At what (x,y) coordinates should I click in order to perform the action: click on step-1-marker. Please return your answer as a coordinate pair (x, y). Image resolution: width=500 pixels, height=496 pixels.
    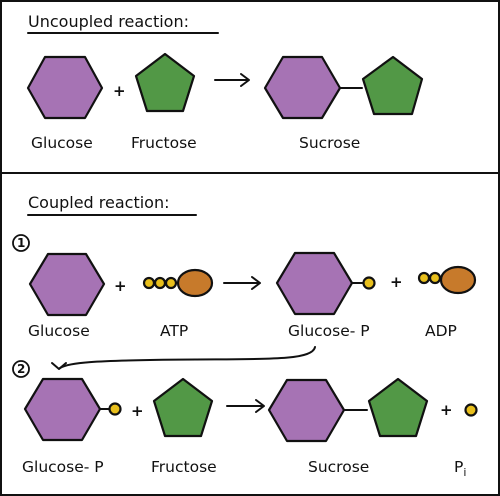
    Looking at the image, I should click on (21, 243).